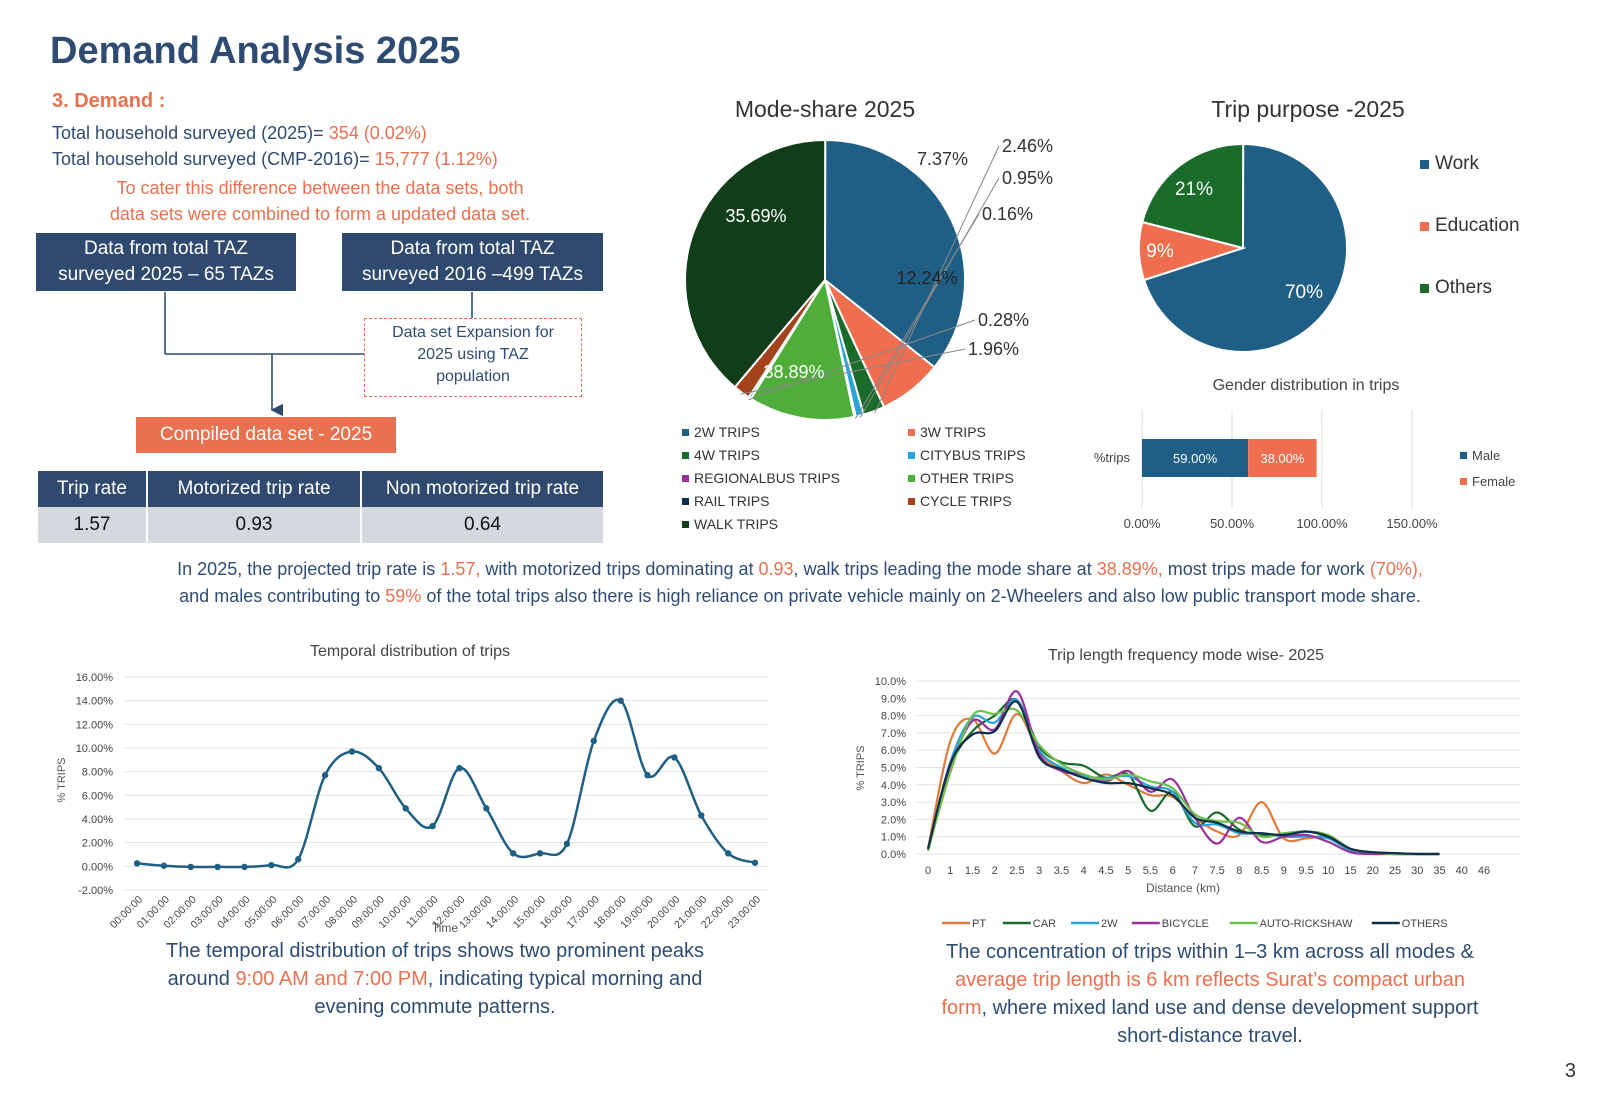 This screenshot has height=1104, width=1600. I want to click on section-heading: 3. Demand :, so click(109, 101).